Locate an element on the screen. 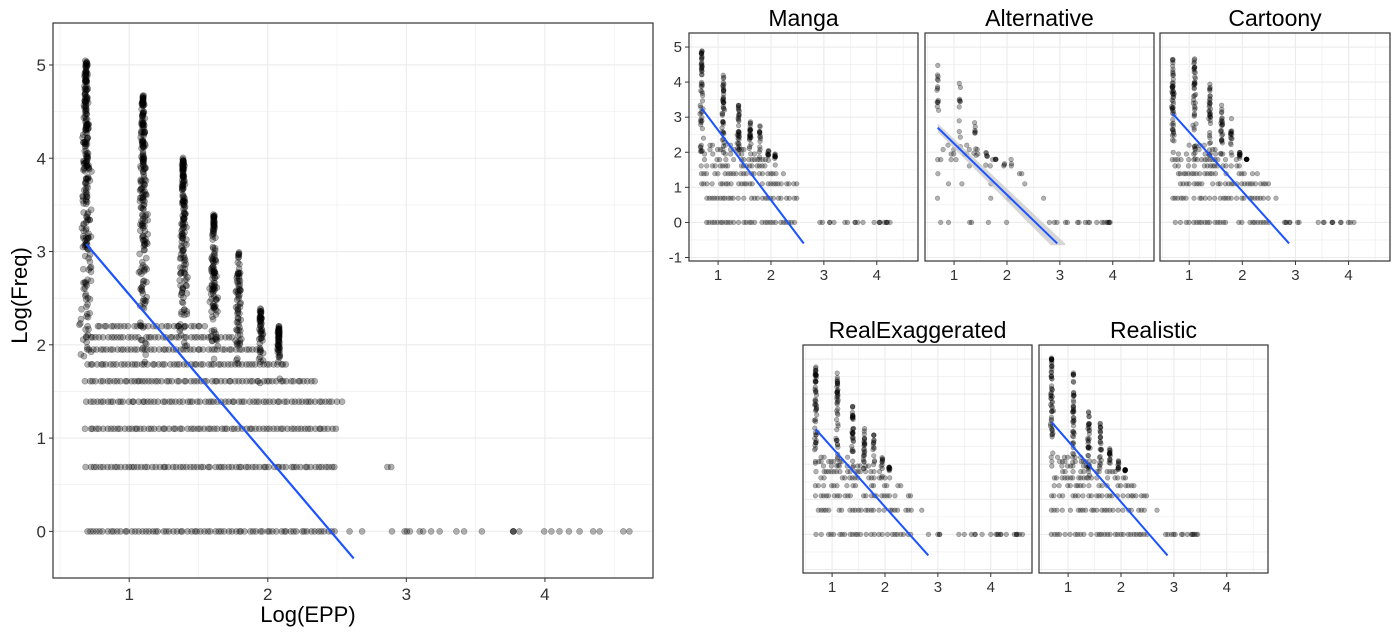  x-tick-label: 2 is located at coordinates (267, 594).